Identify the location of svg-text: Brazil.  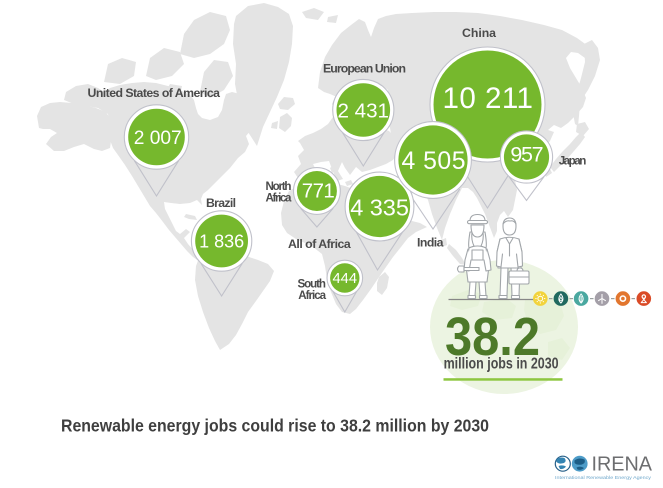
(221, 203).